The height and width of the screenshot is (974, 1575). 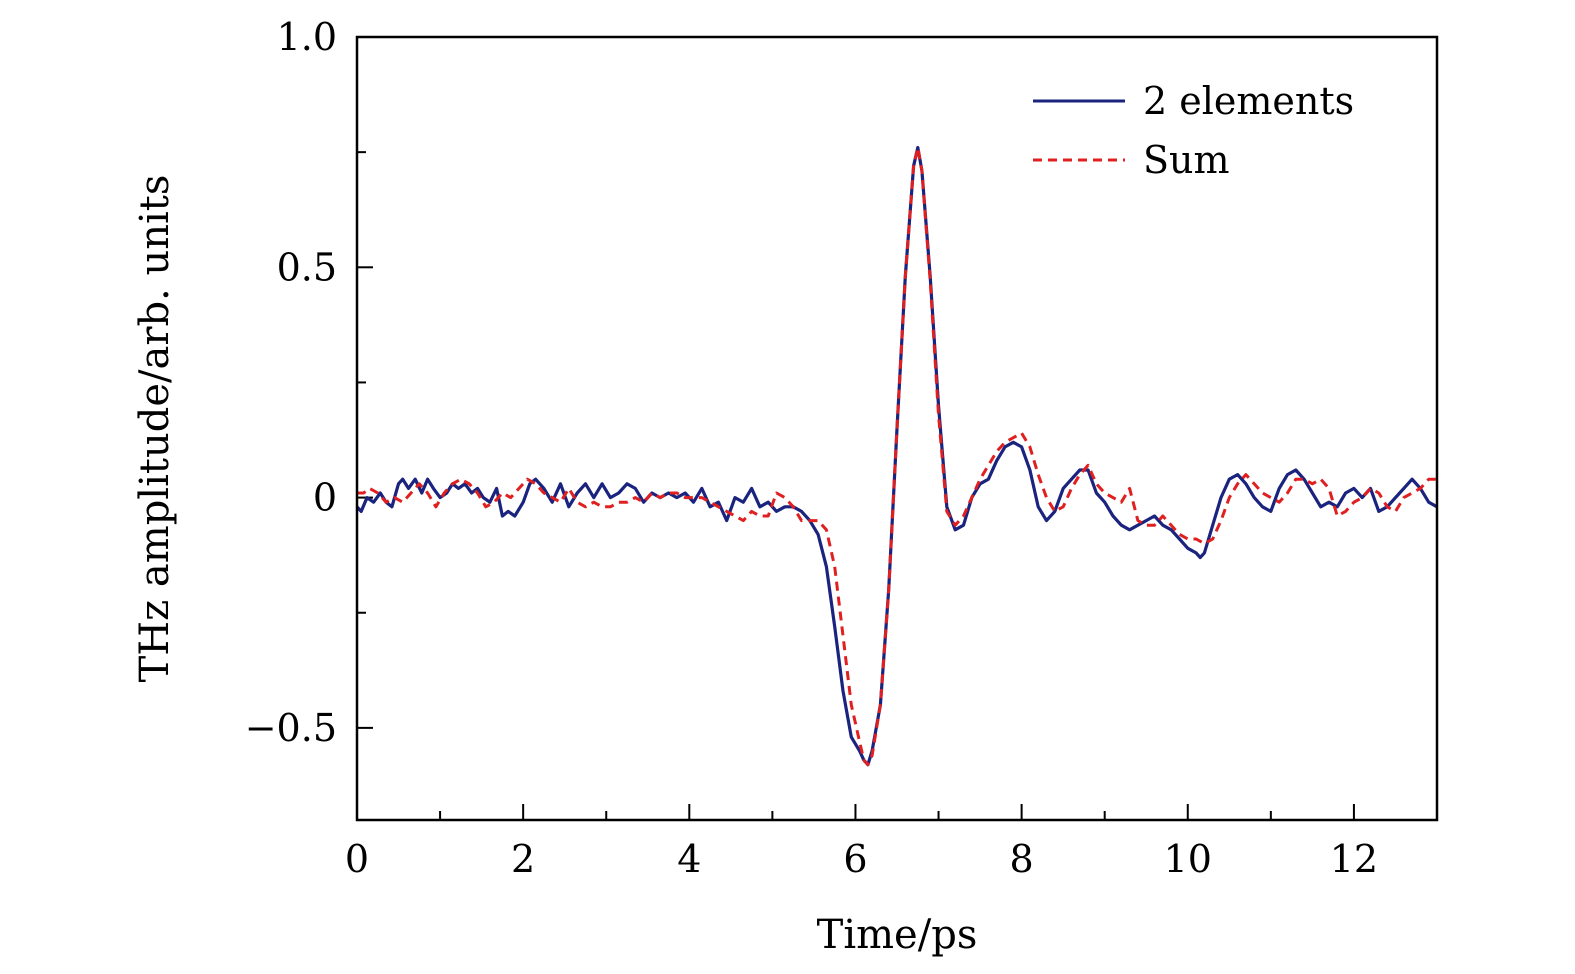 What do you see at coordinates (325, 498) in the screenshot?
I see `y-tick-label: 0` at bounding box center [325, 498].